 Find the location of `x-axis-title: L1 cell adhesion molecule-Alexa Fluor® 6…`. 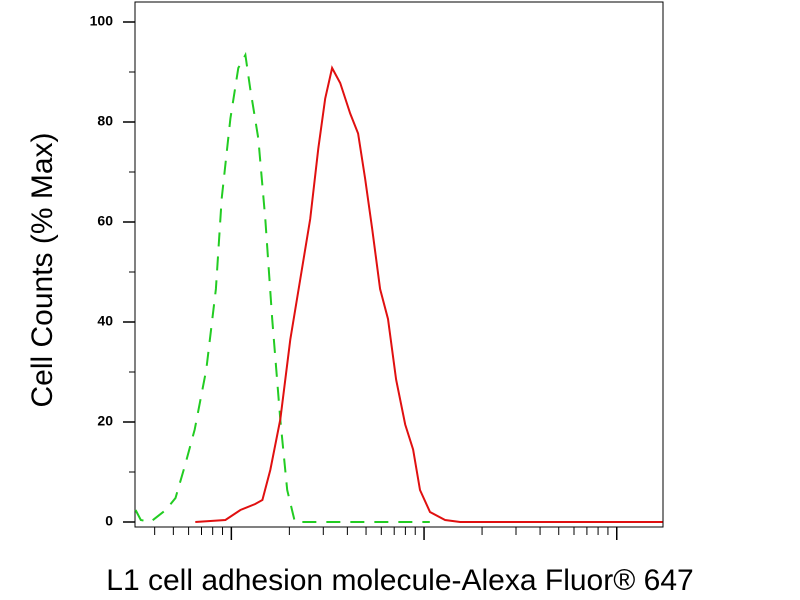

x-axis-title: L1 cell adhesion molecule-Alexa Fluor® 6… is located at coordinates (399, 580).